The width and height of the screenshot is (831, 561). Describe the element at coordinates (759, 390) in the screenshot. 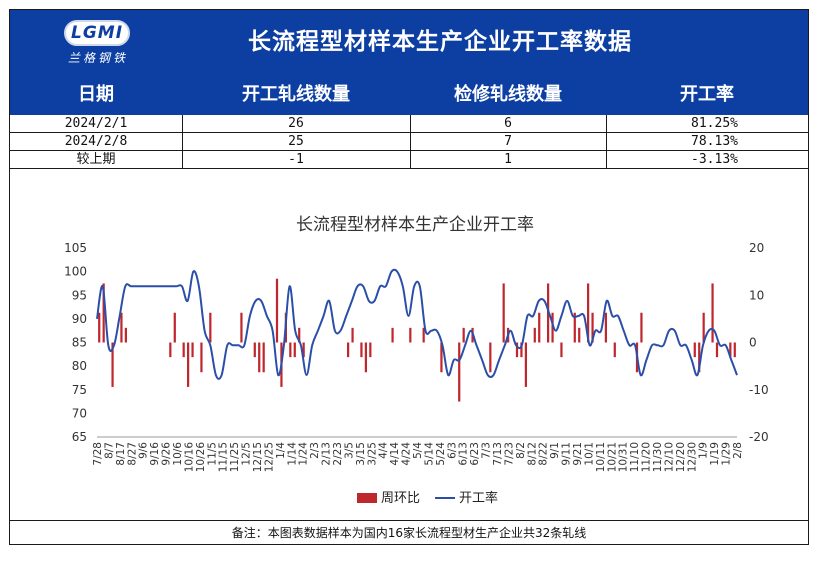

I see `y-right-tick-label: -10` at that location.